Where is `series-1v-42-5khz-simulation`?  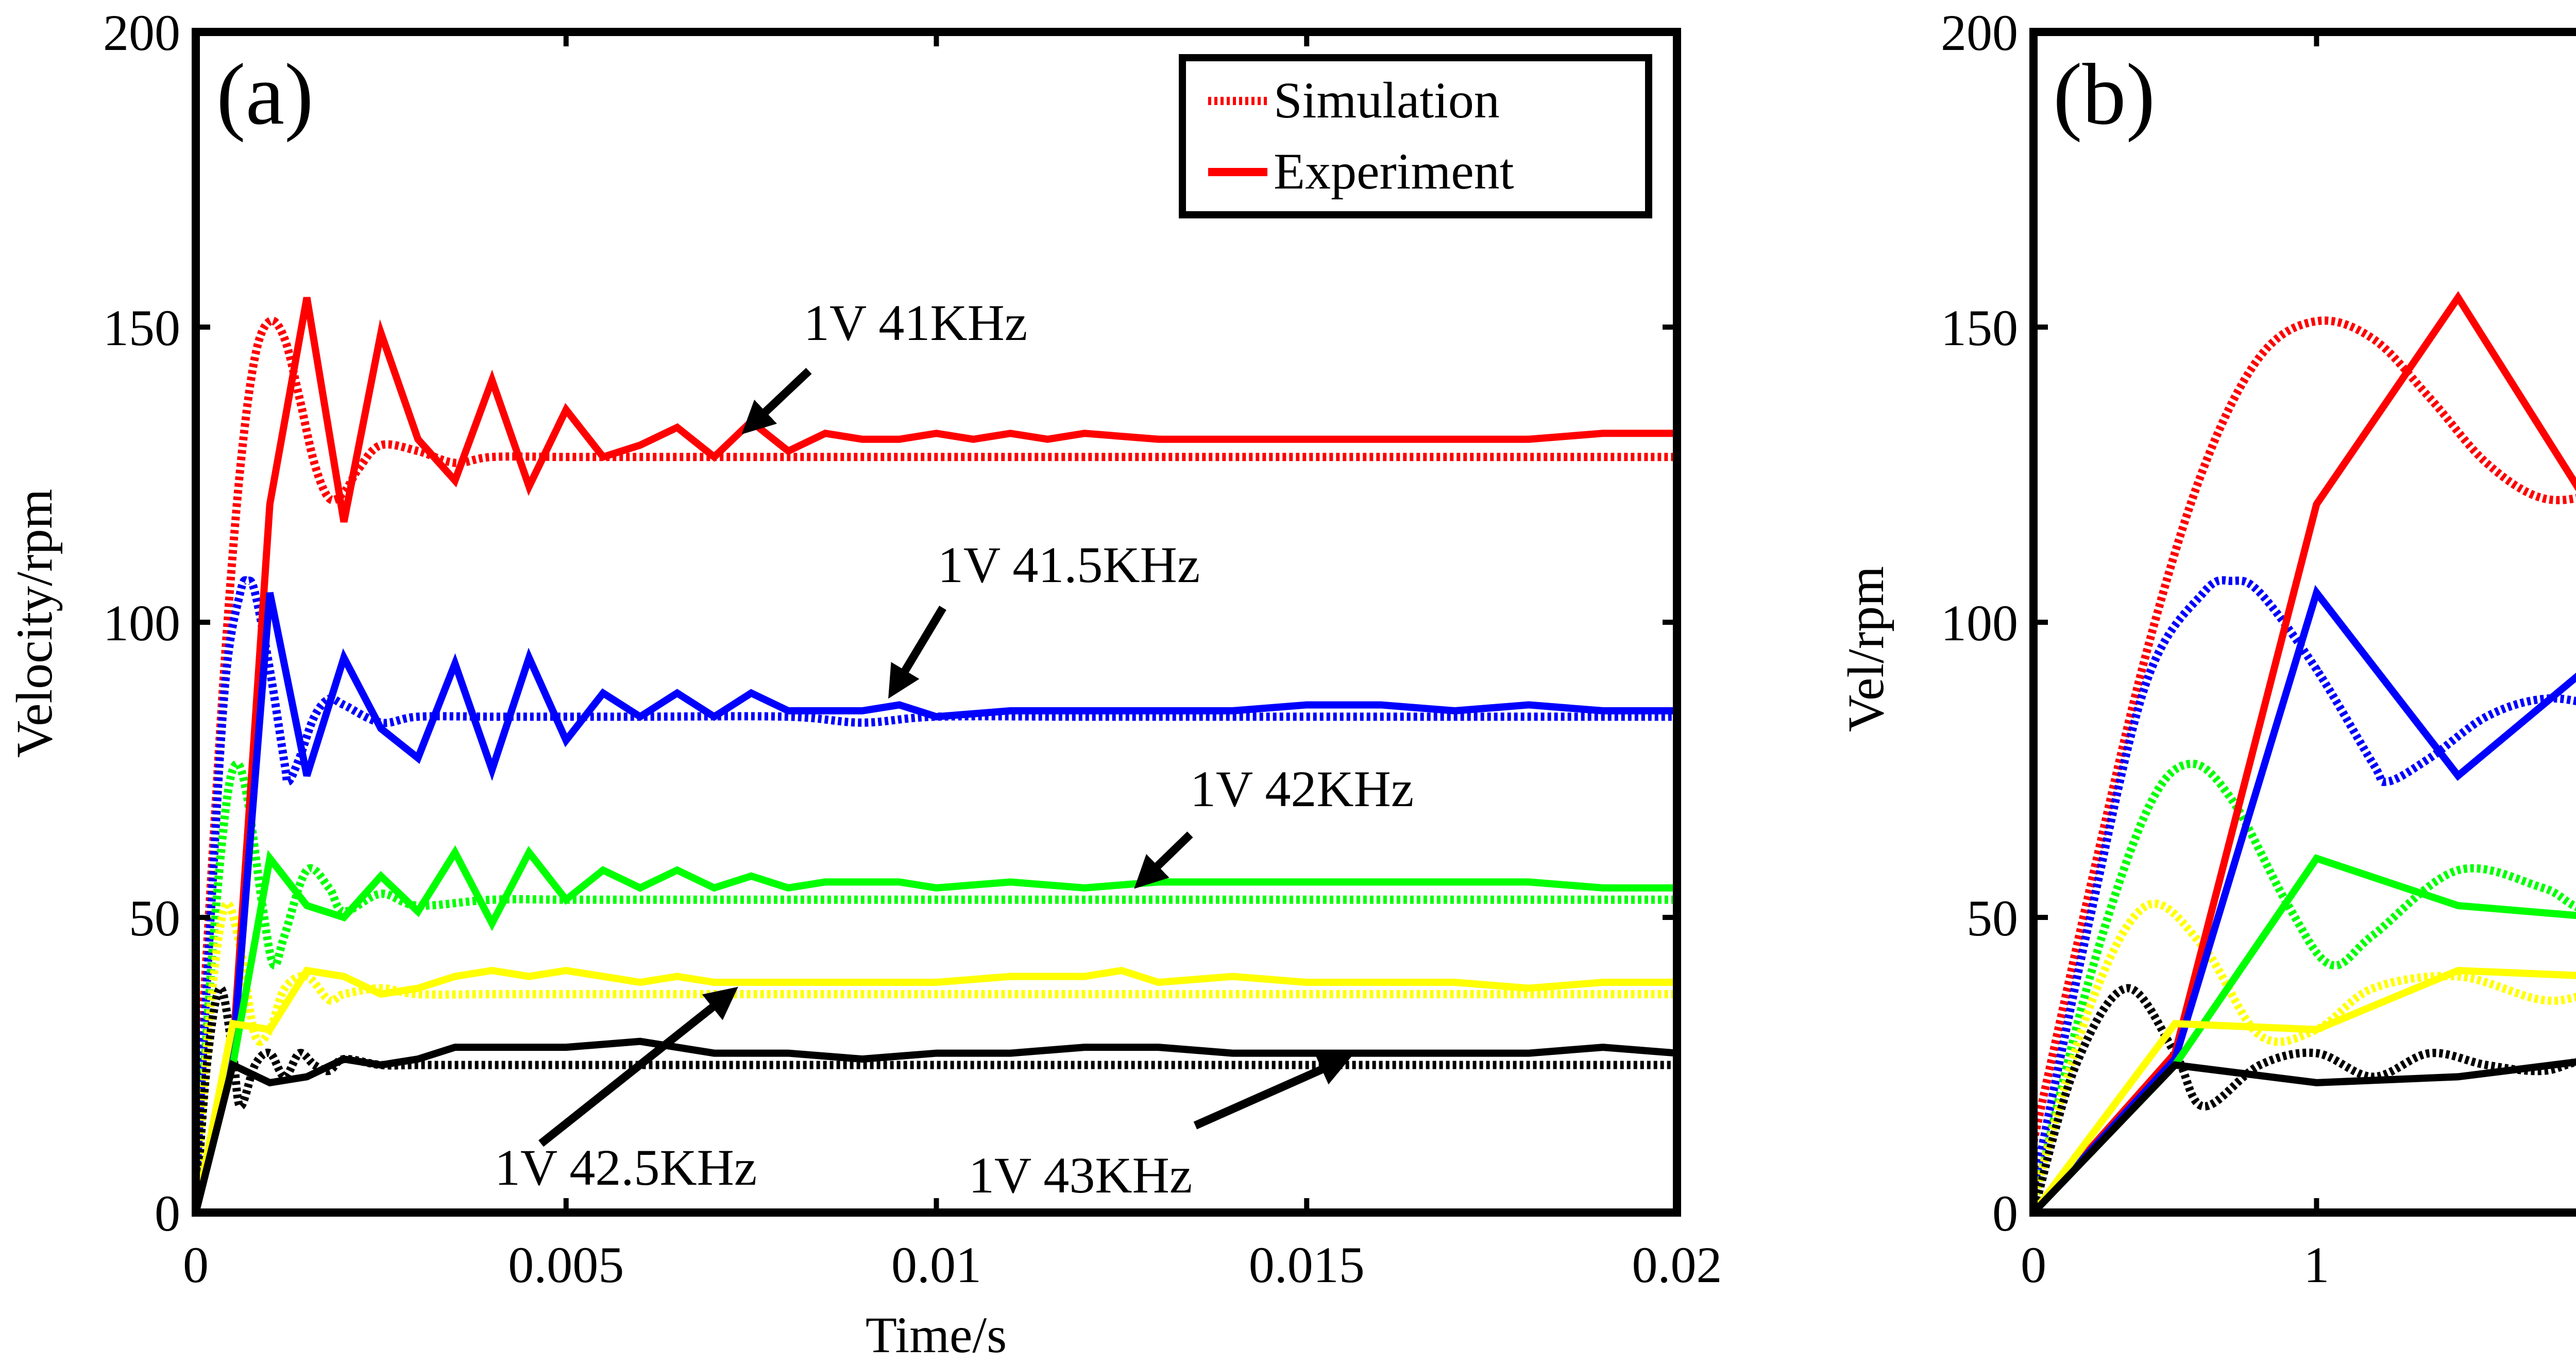
series-1v-42-5khz-simulation is located at coordinates (2304, 1050).